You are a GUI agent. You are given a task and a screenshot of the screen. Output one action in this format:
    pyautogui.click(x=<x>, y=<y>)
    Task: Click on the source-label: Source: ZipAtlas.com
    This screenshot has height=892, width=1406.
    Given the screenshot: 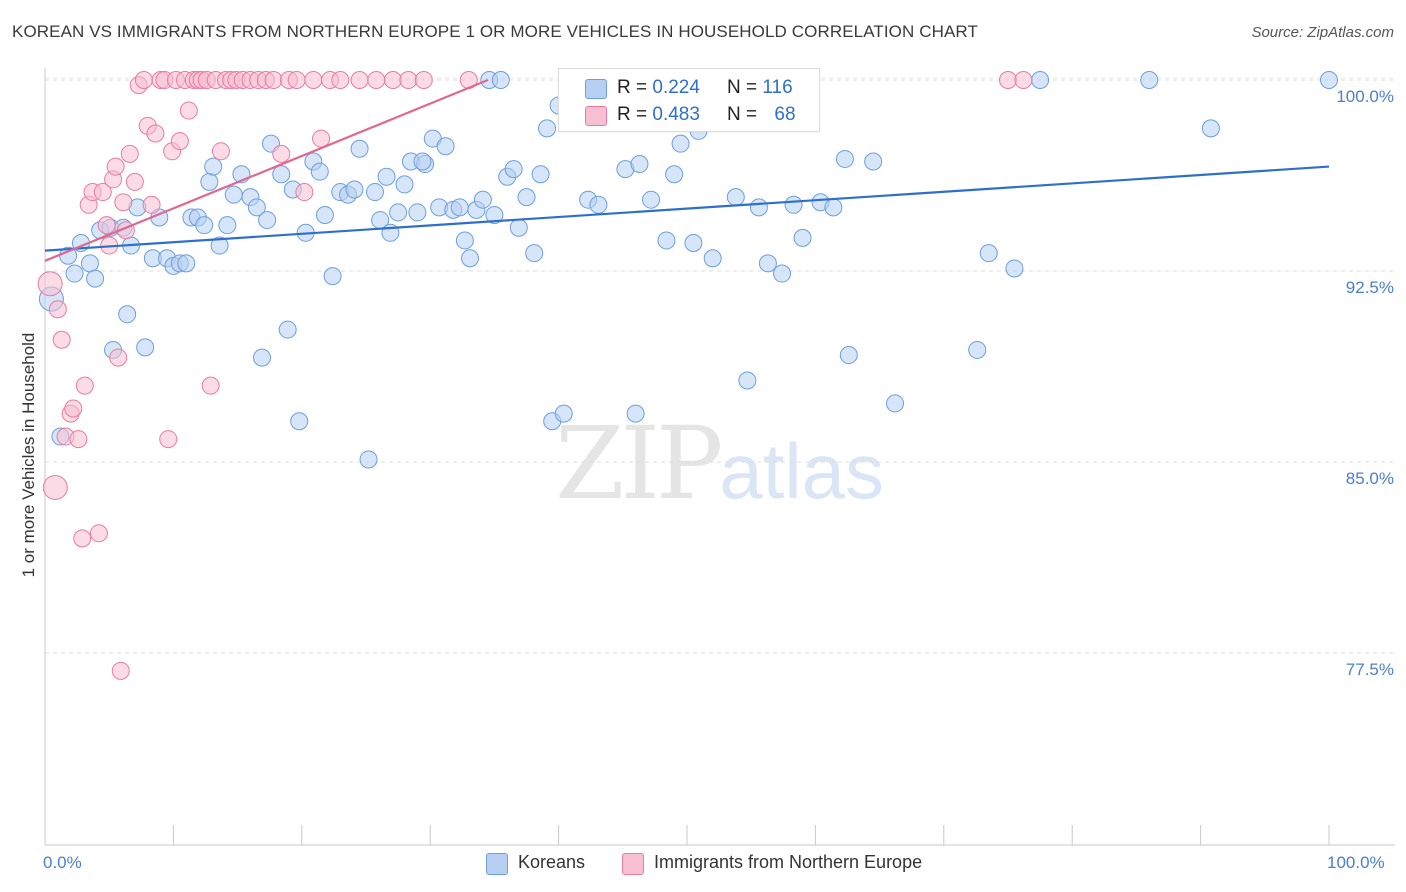 What is the action you would take?
    pyautogui.click(x=1322, y=32)
    